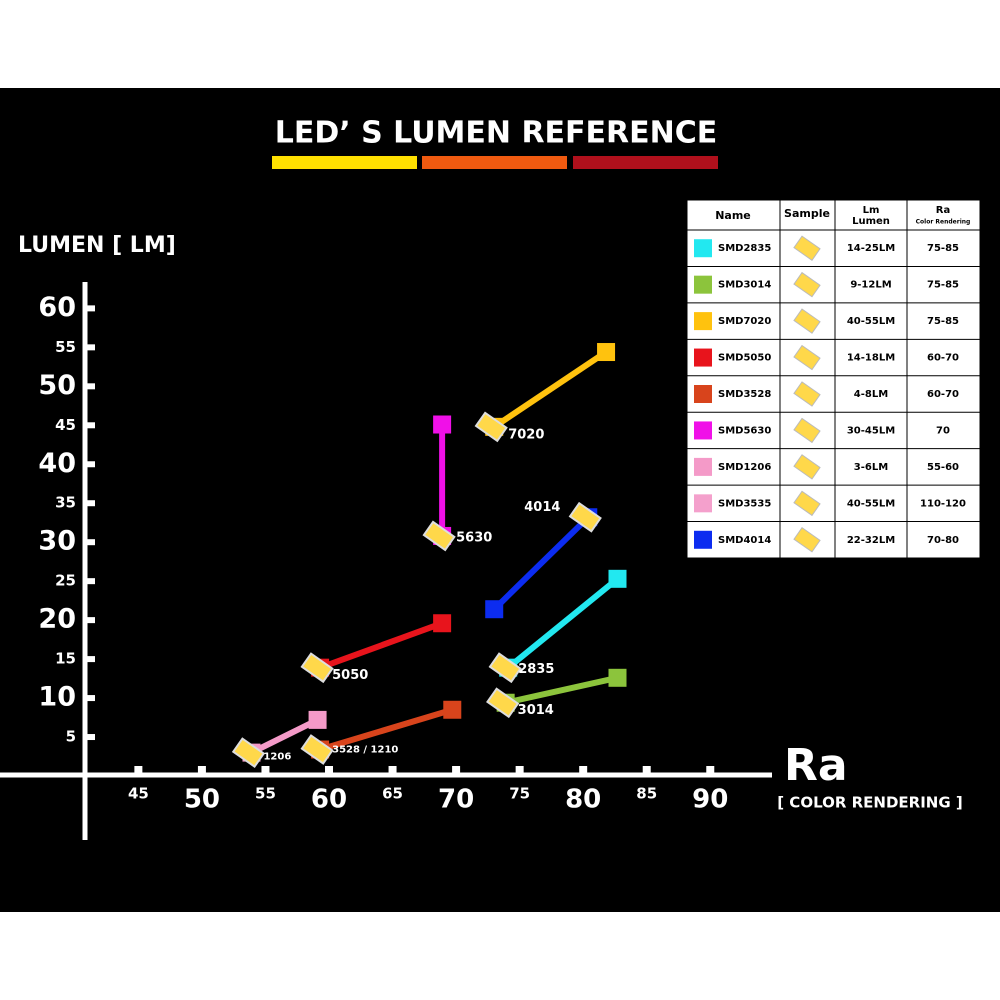 The image size is (1000, 1000). I want to click on ra-cell: 110-120, so click(943, 503).